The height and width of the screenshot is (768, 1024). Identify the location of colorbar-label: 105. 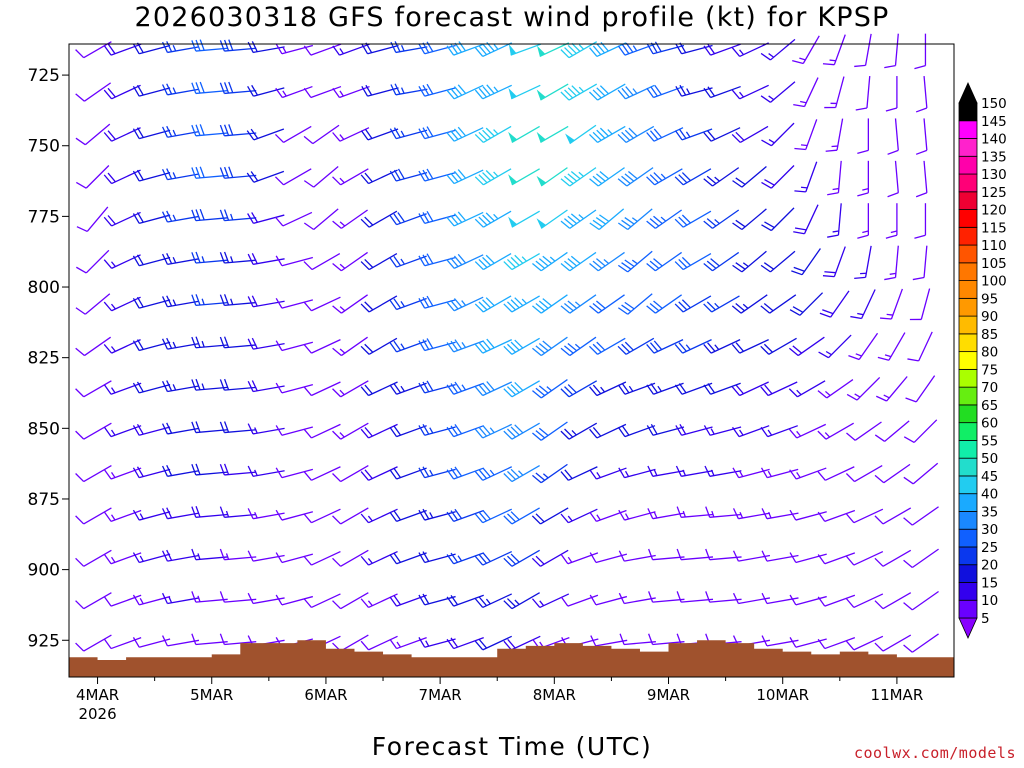
(994, 264).